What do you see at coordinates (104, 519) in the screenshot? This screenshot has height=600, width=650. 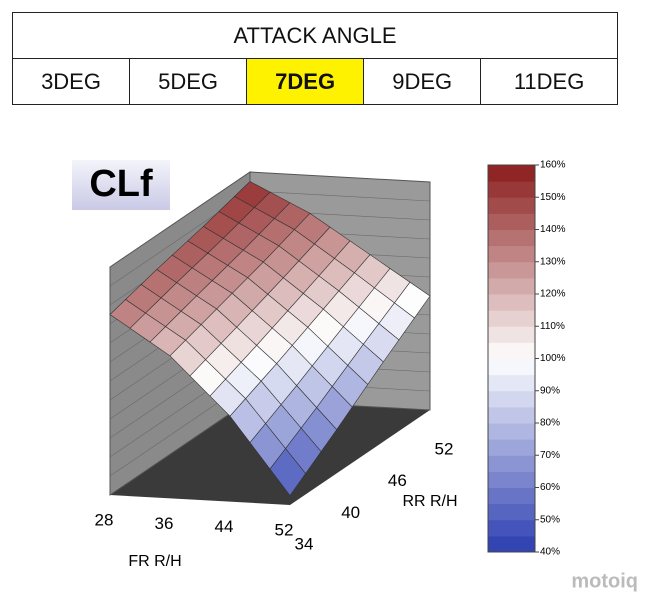 I see `x-tick-label: 28` at bounding box center [104, 519].